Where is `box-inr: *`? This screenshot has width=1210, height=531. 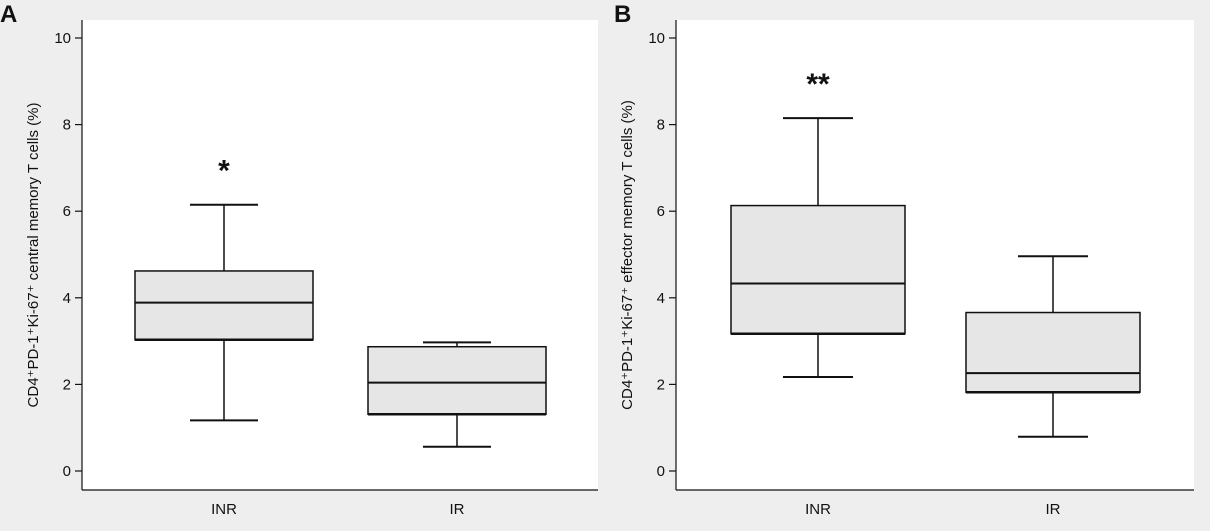
box-inr: * is located at coordinates (224, 288).